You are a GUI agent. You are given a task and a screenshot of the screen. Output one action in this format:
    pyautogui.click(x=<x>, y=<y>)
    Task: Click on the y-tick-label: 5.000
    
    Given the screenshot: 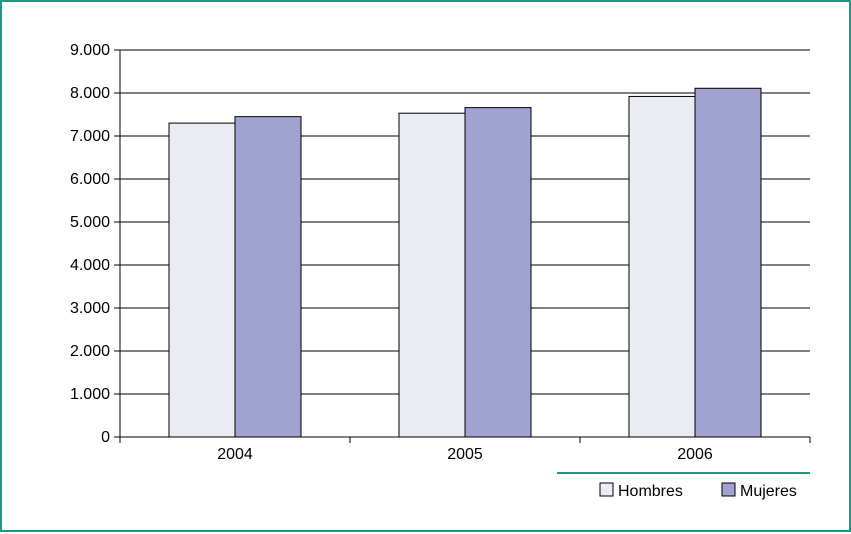 What is the action you would take?
    pyautogui.click(x=90, y=222)
    